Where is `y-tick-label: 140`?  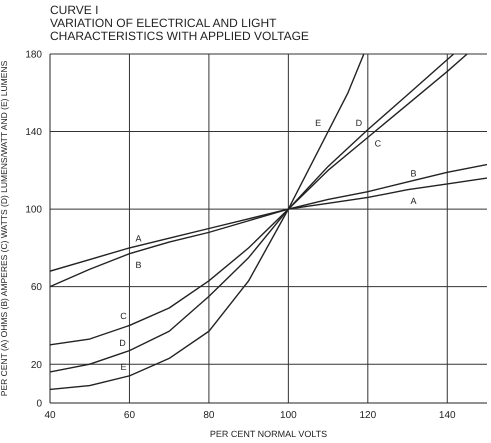
y-tick-label: 140 is located at coordinates (33, 132).